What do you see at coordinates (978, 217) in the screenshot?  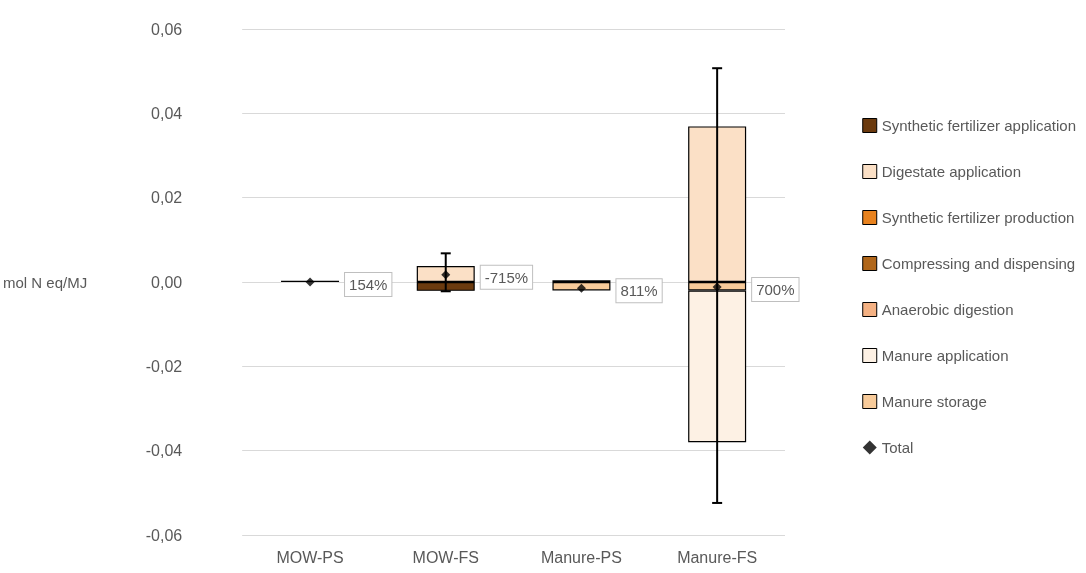 I see `legend-label: Synthetic fertilizer production` at bounding box center [978, 217].